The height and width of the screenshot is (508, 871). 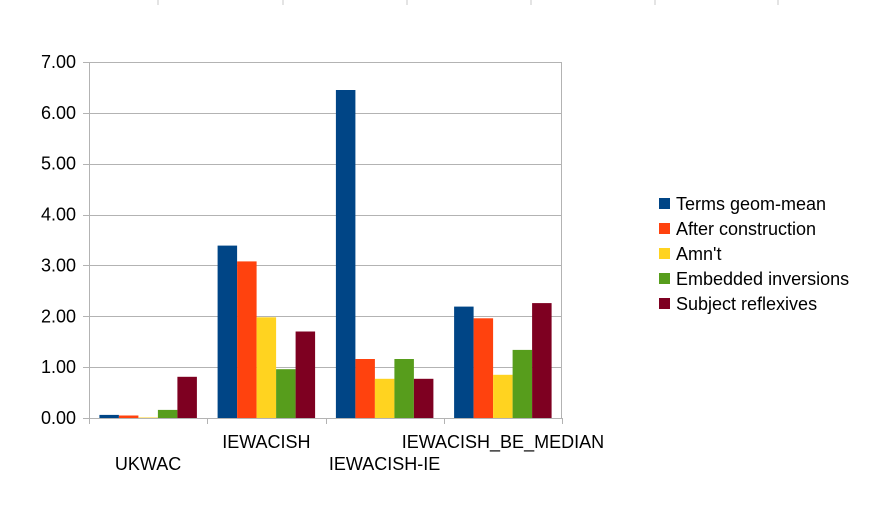 What do you see at coordinates (58, 240) in the screenshot?
I see `y-axis-ticks: 0.00 1.00 2.00 3.00 4.00 5.00 6.00 7.00` at bounding box center [58, 240].